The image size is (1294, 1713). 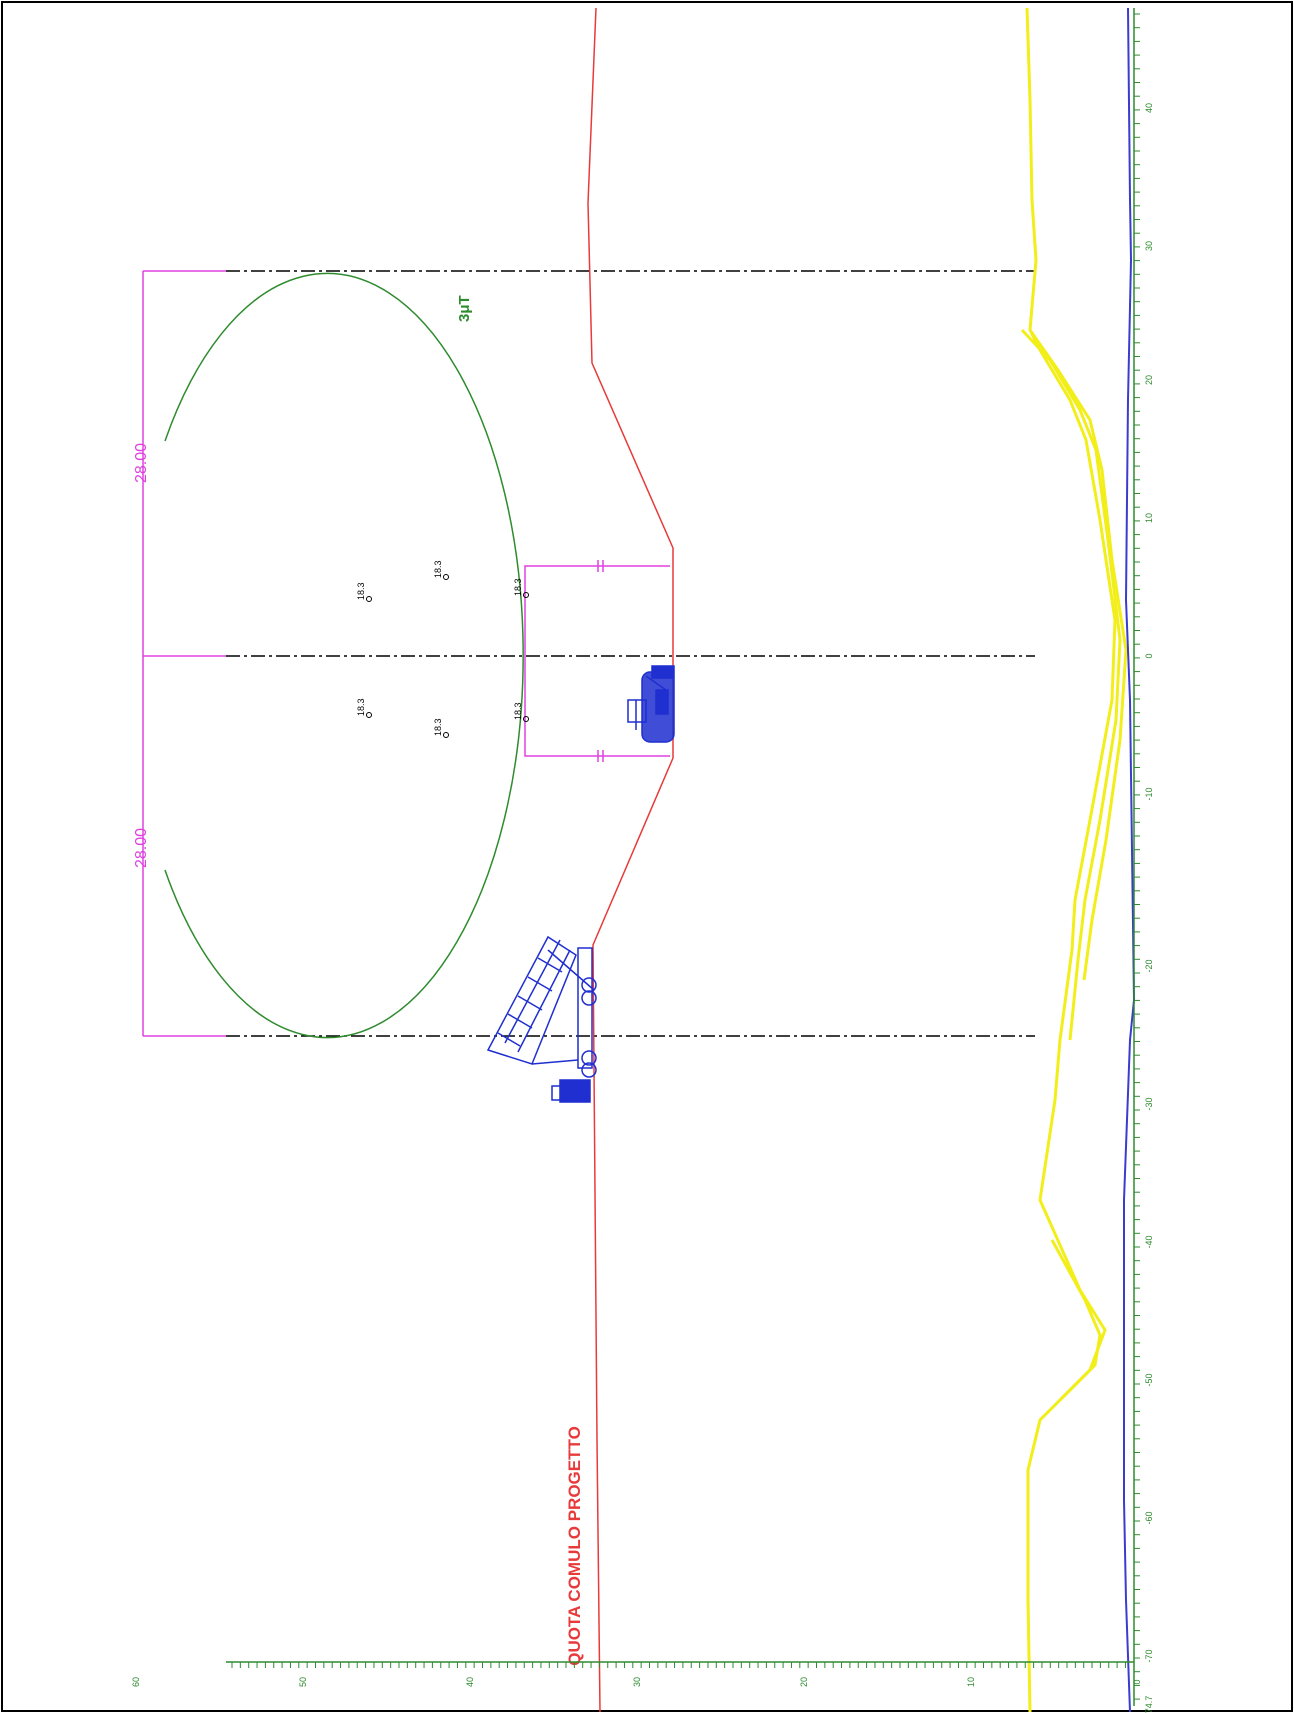 What do you see at coordinates (630, 860) in the screenshot?
I see `project-profile-line` at bounding box center [630, 860].